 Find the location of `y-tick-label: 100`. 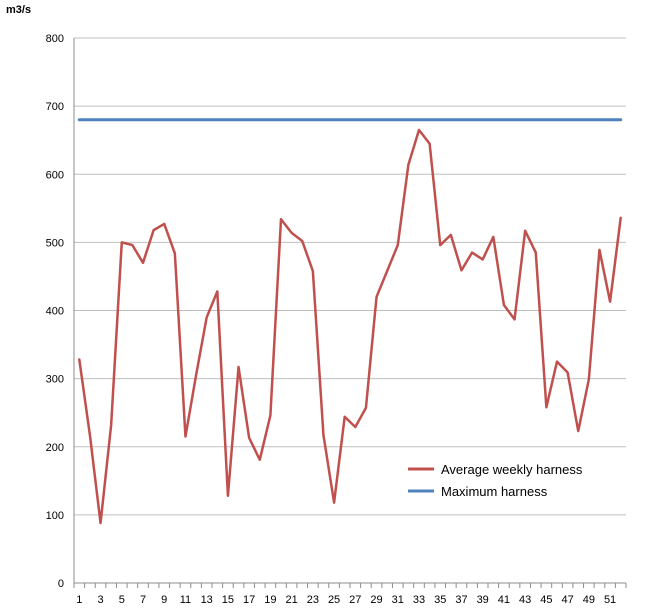

y-tick-label: 100 is located at coordinates (55, 516).